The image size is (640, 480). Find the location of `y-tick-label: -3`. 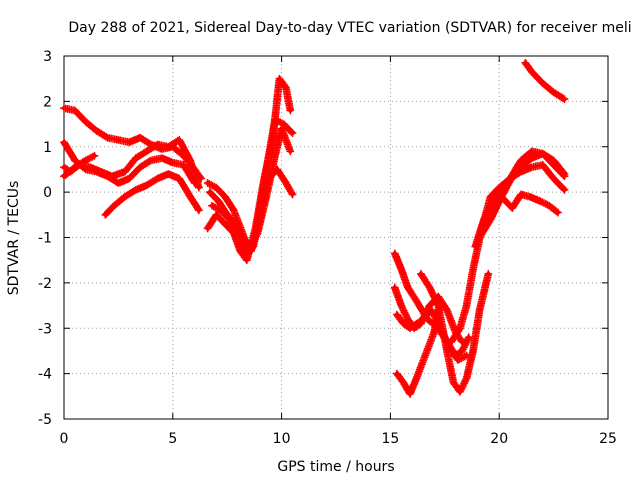

y-tick-label: -3 is located at coordinates (45, 329).